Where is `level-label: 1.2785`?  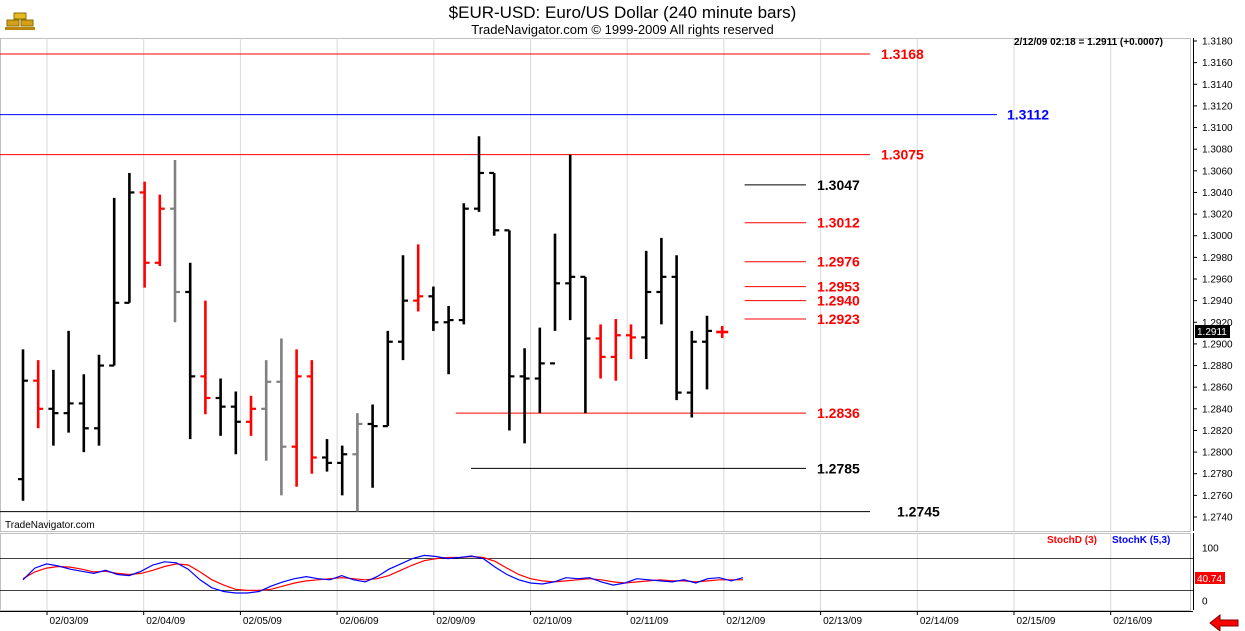 level-label: 1.2785 is located at coordinates (838, 468).